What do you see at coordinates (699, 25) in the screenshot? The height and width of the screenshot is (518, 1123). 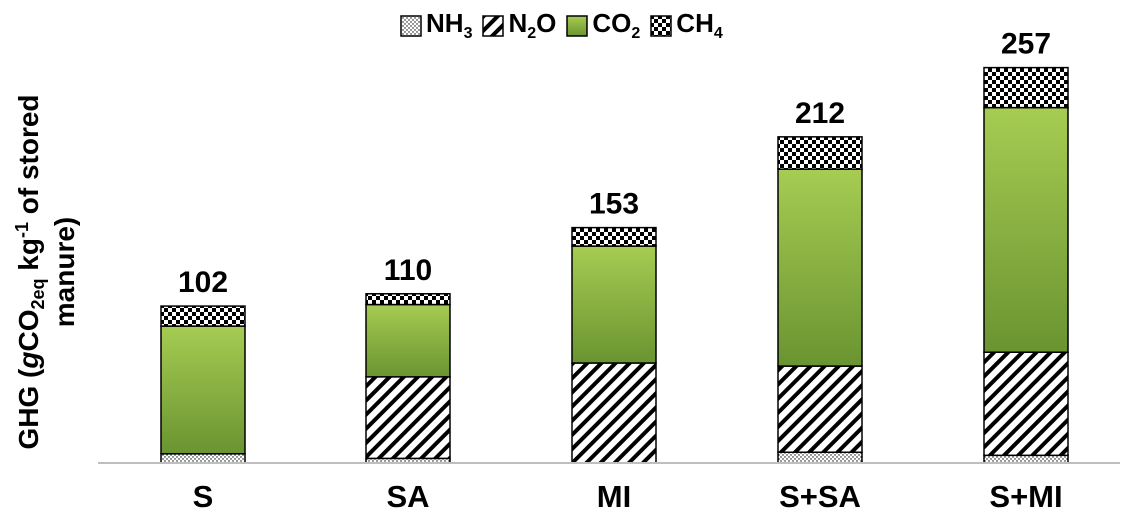 I see `legend-label-ch4: CH4` at bounding box center [699, 25].